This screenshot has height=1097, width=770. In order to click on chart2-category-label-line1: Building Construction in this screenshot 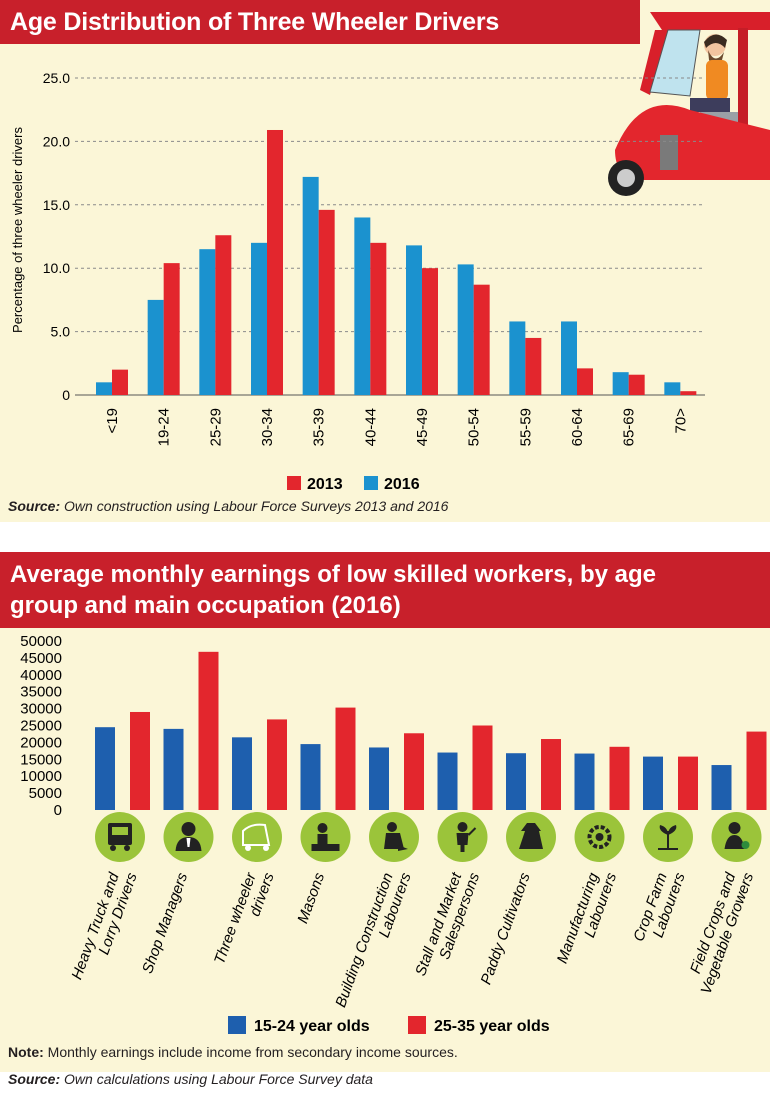, I will do `click(364, 940)`.